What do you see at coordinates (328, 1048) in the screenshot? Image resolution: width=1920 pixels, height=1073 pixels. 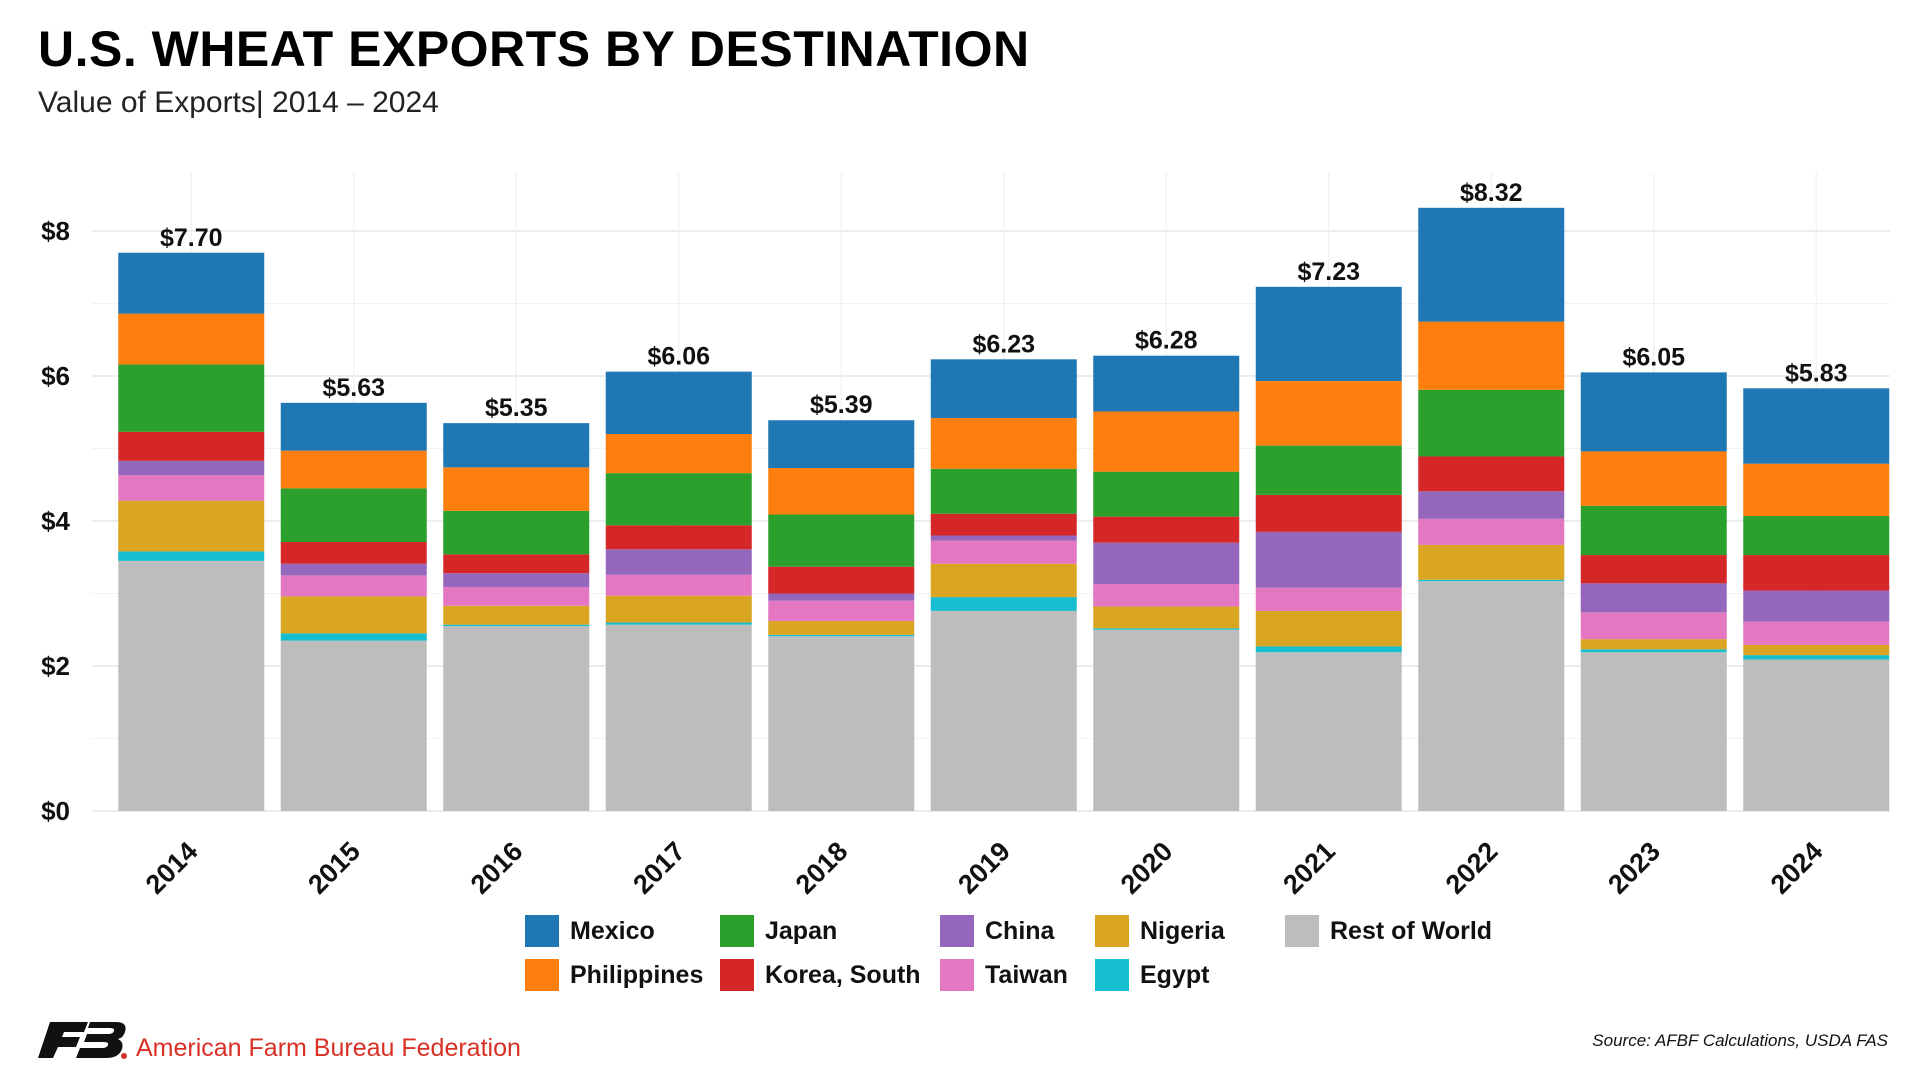 I see `organization-name: American Farm Bureau Federation` at bounding box center [328, 1048].